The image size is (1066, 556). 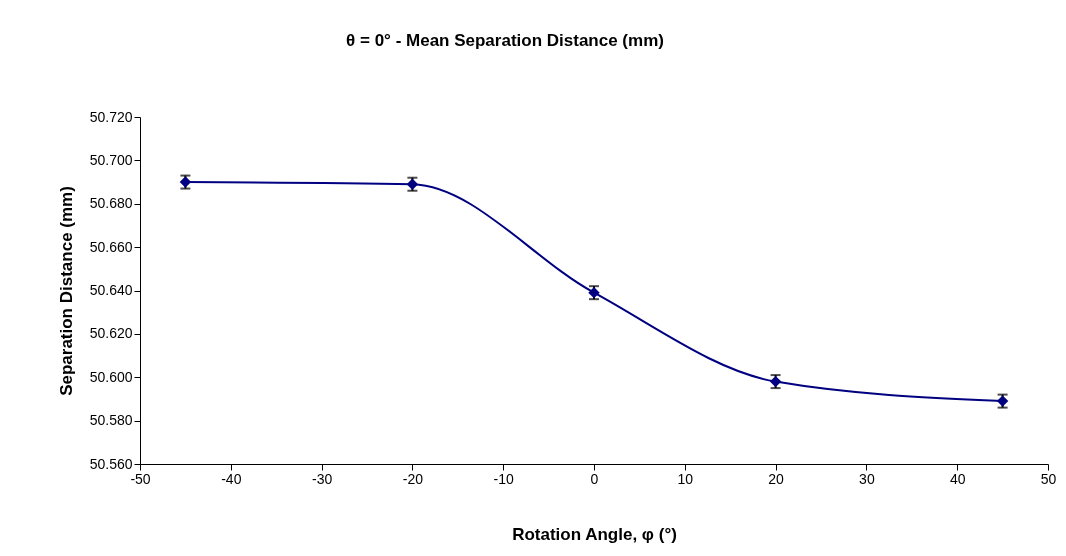 What do you see at coordinates (957, 478) in the screenshot?
I see `x-tick-label: 40` at bounding box center [957, 478].